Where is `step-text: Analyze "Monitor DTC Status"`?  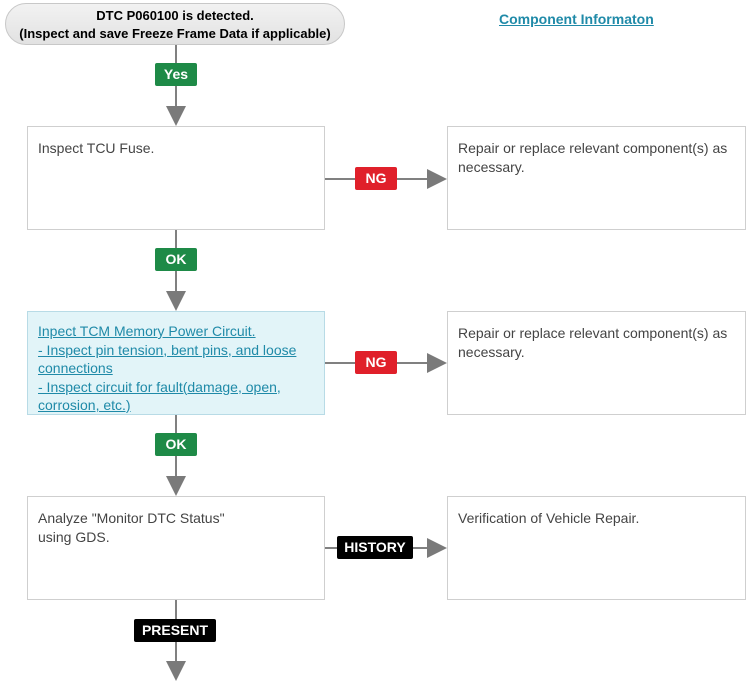 step-text: Analyze "Monitor DTC Status" is located at coordinates (131, 518).